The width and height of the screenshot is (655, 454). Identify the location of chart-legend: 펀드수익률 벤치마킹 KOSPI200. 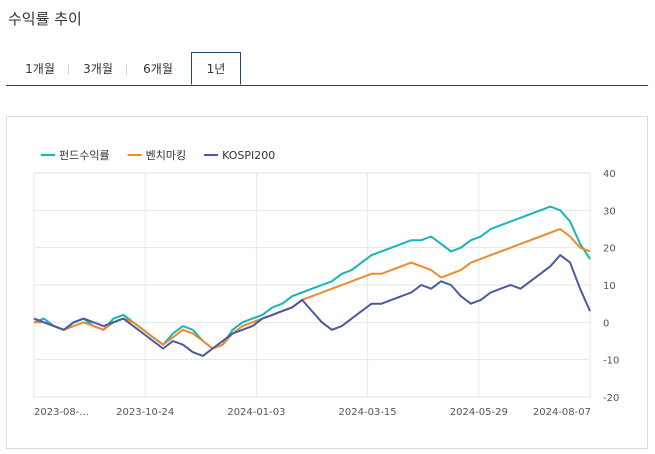
(158, 155).